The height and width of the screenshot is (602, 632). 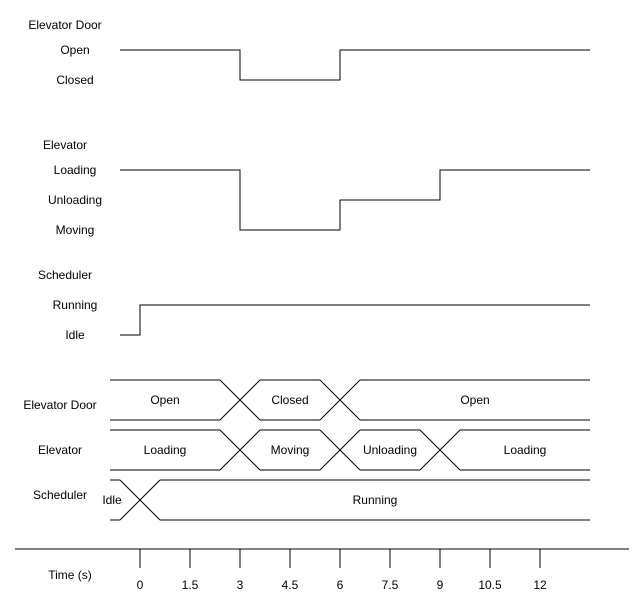 I want to click on time-axis-label: Time (s), so click(x=70, y=575).